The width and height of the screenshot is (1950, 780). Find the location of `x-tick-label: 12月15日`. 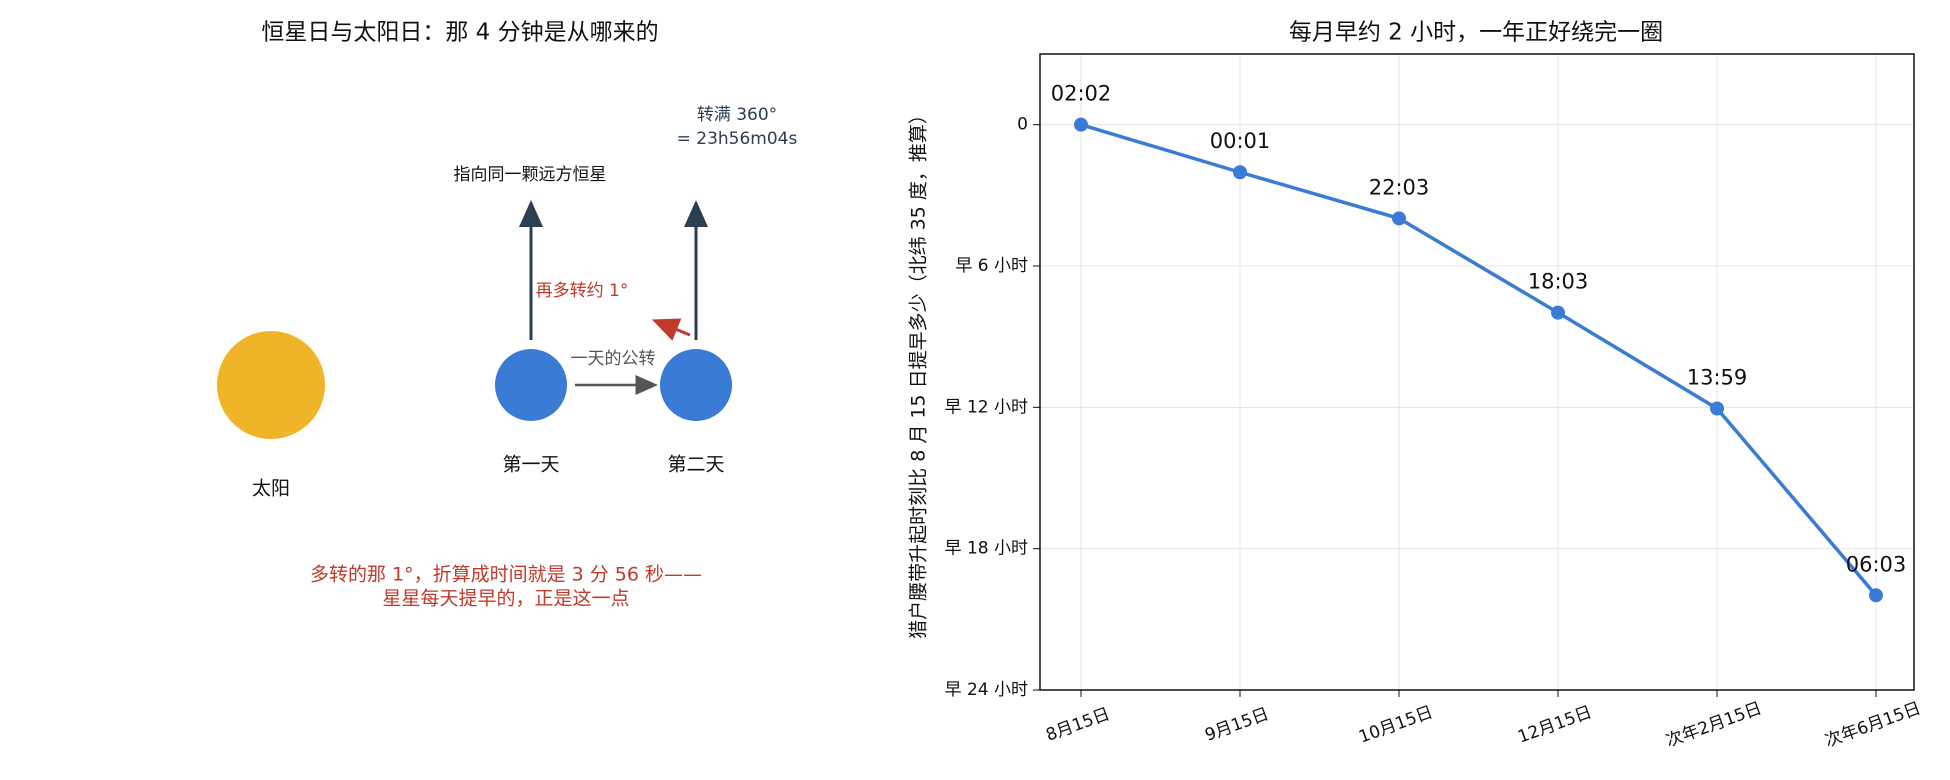

x-tick-label: 12月15日 is located at coordinates (1554, 724).